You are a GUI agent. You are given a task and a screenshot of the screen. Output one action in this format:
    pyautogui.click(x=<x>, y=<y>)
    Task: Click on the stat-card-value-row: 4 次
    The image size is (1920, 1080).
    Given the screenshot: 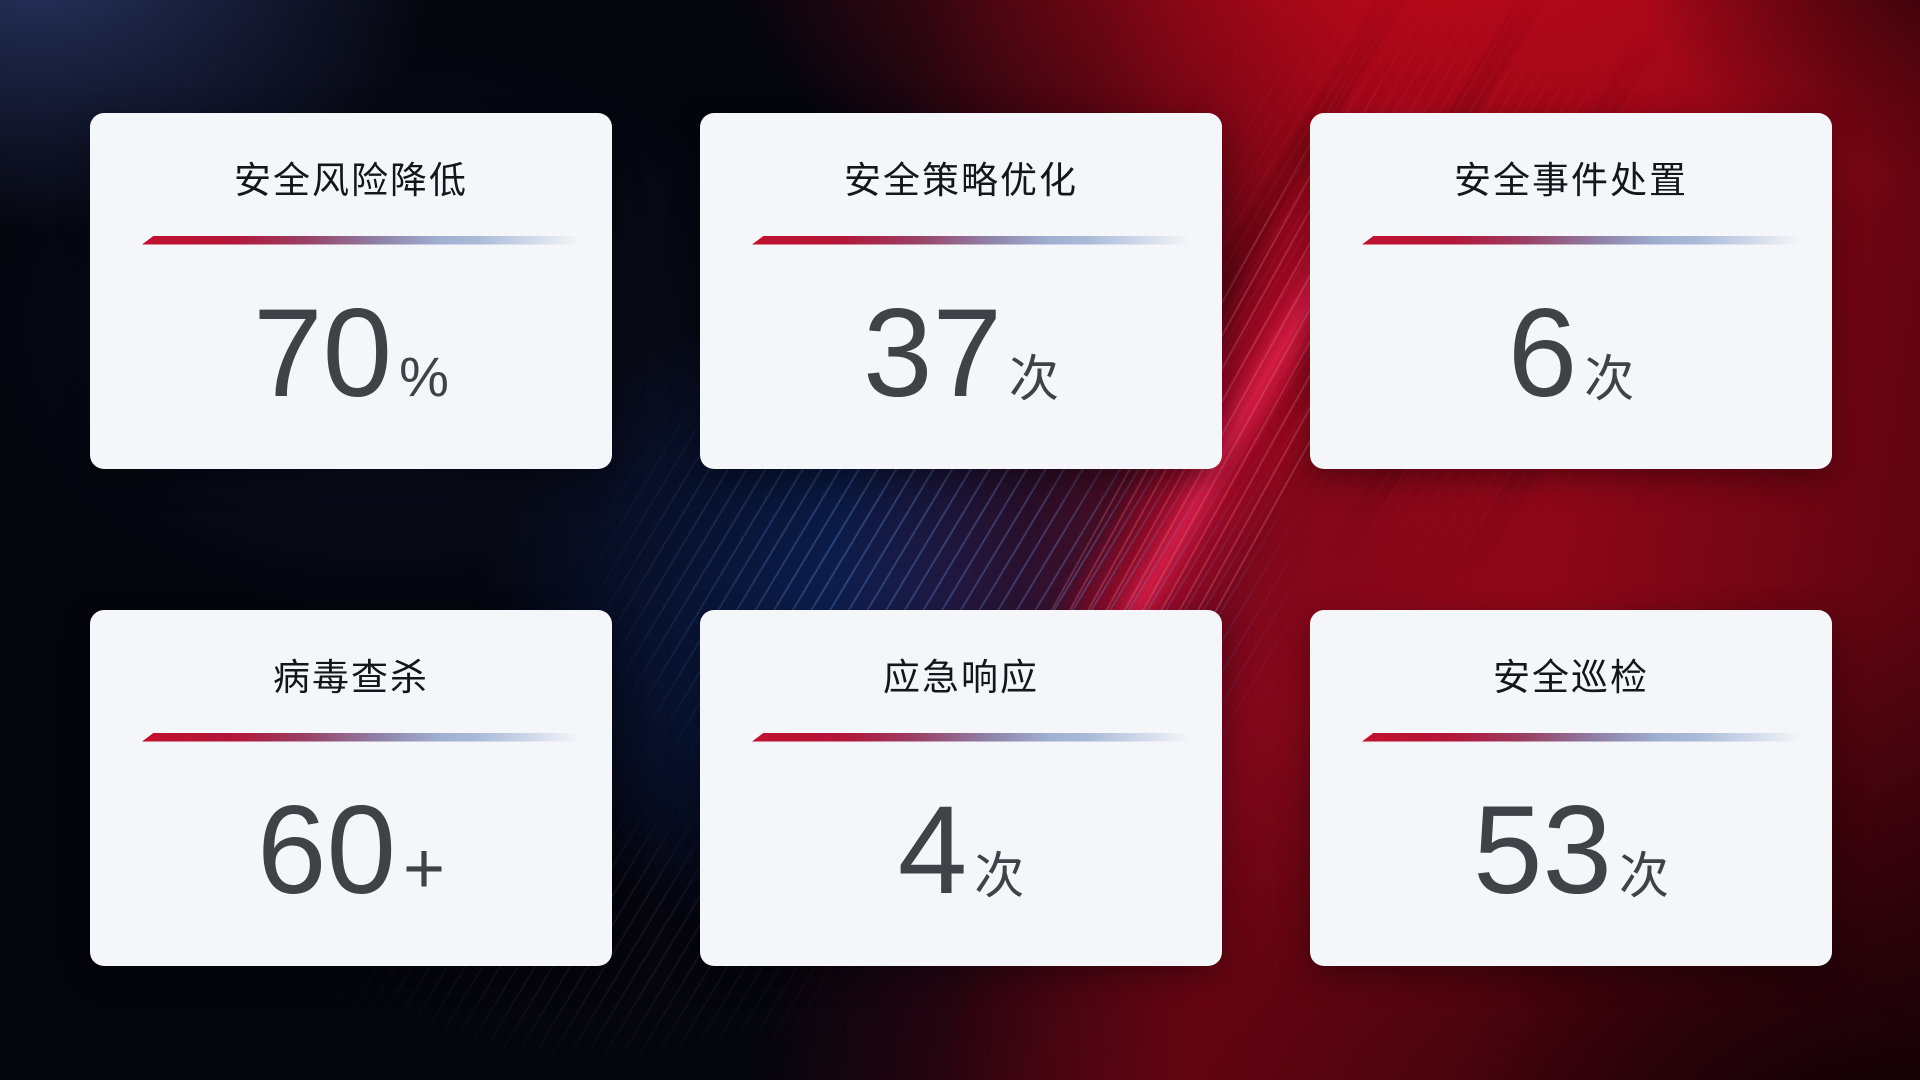 What is the action you would take?
    pyautogui.click(x=961, y=850)
    